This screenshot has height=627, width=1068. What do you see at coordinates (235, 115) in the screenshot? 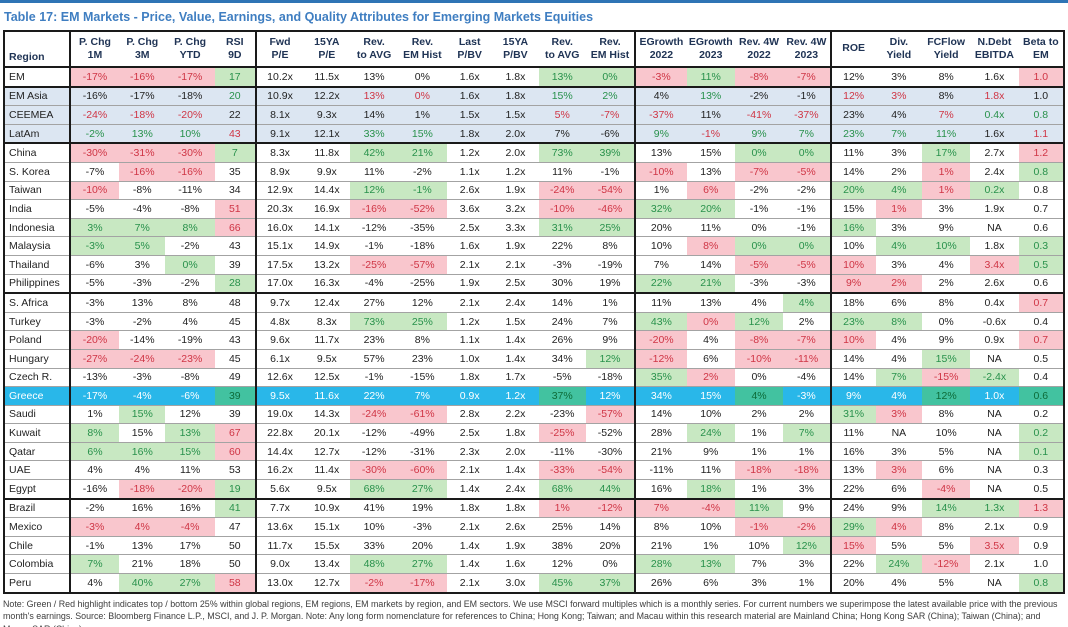
I see `table-cell: 22` at bounding box center [235, 115].